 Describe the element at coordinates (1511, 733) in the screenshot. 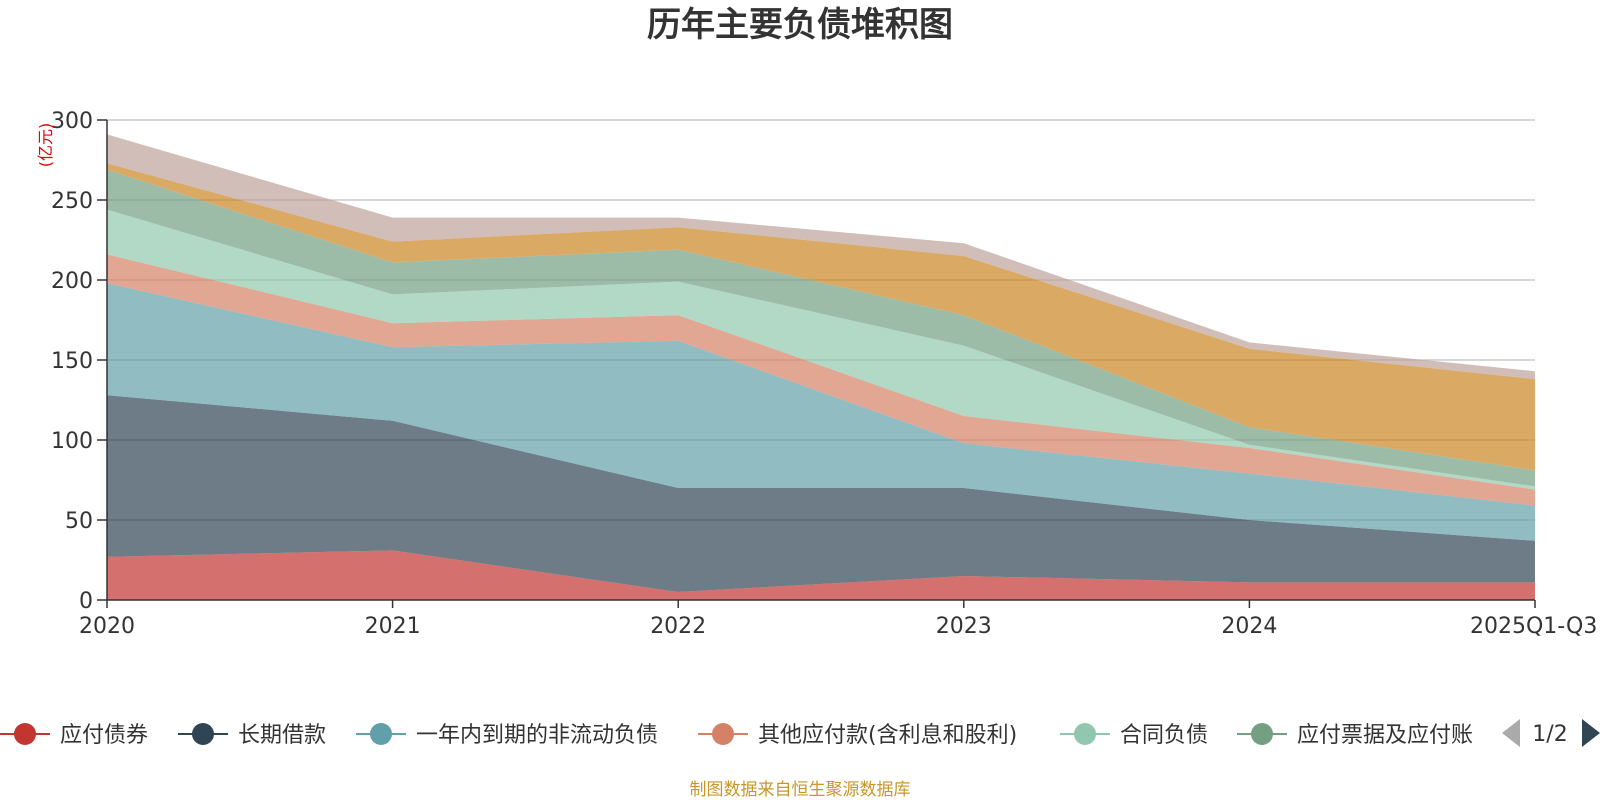

I see `legend-prev-page-icon` at that location.